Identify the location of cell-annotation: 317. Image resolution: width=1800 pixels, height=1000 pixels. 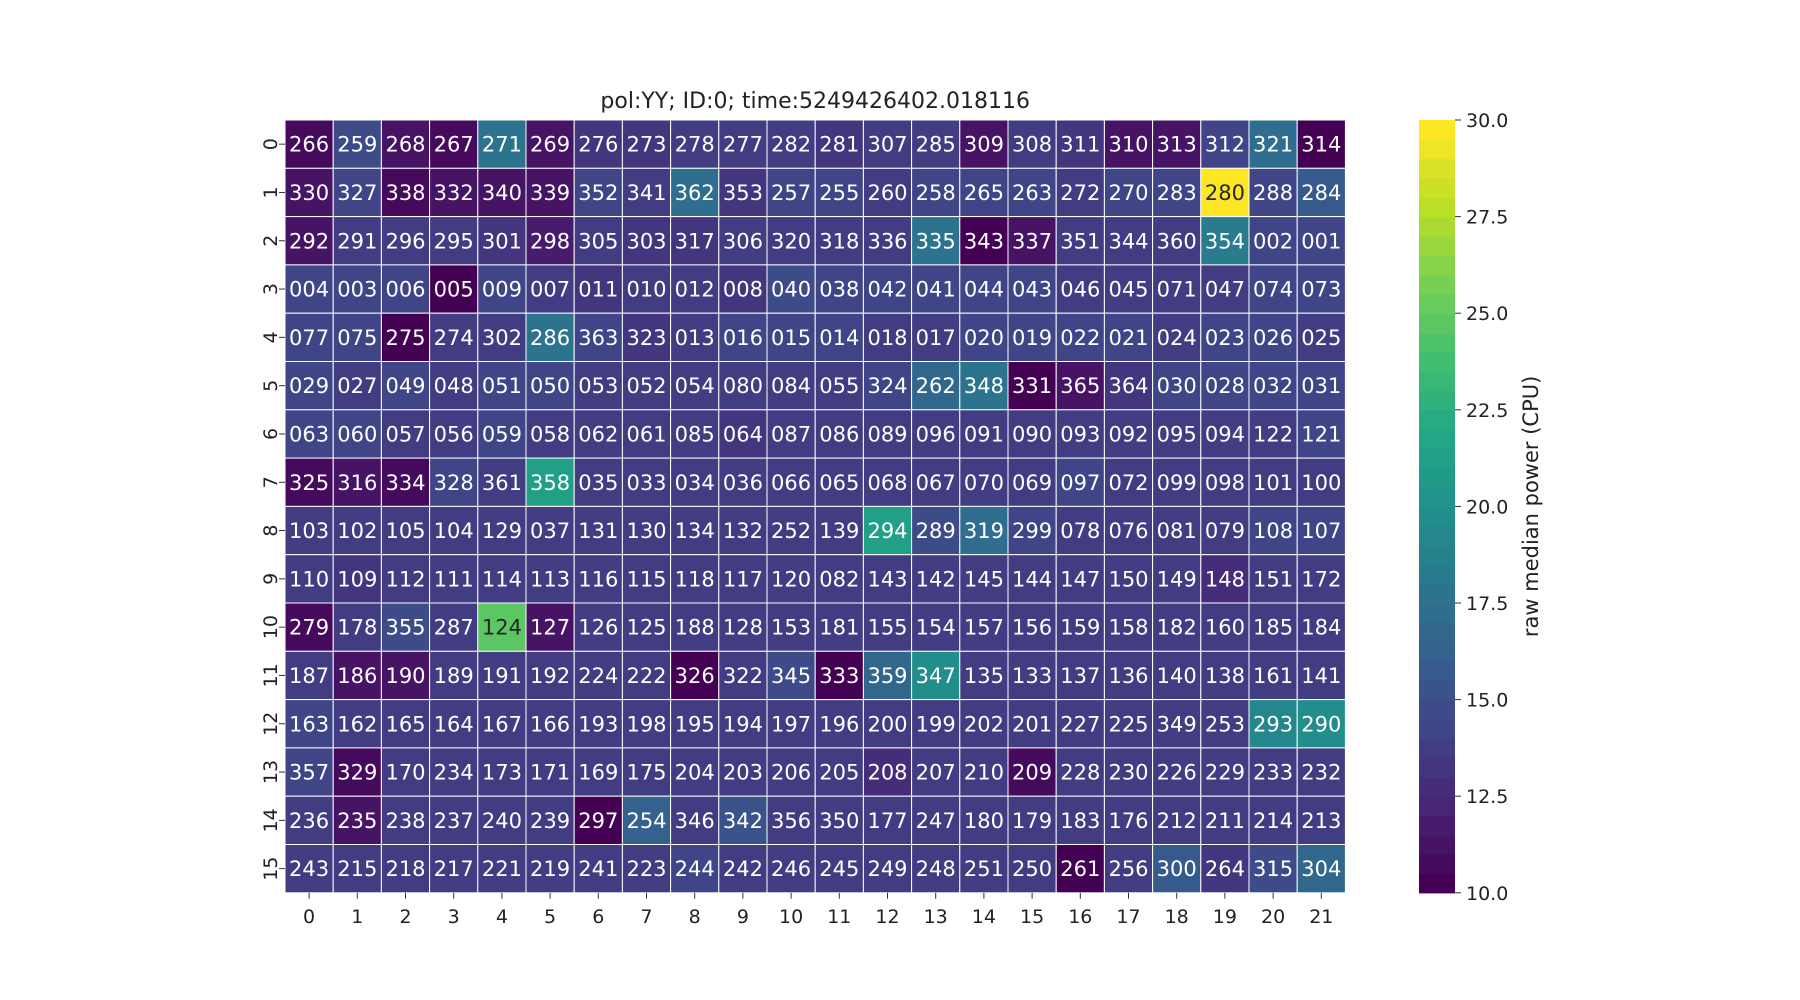
(695, 241).